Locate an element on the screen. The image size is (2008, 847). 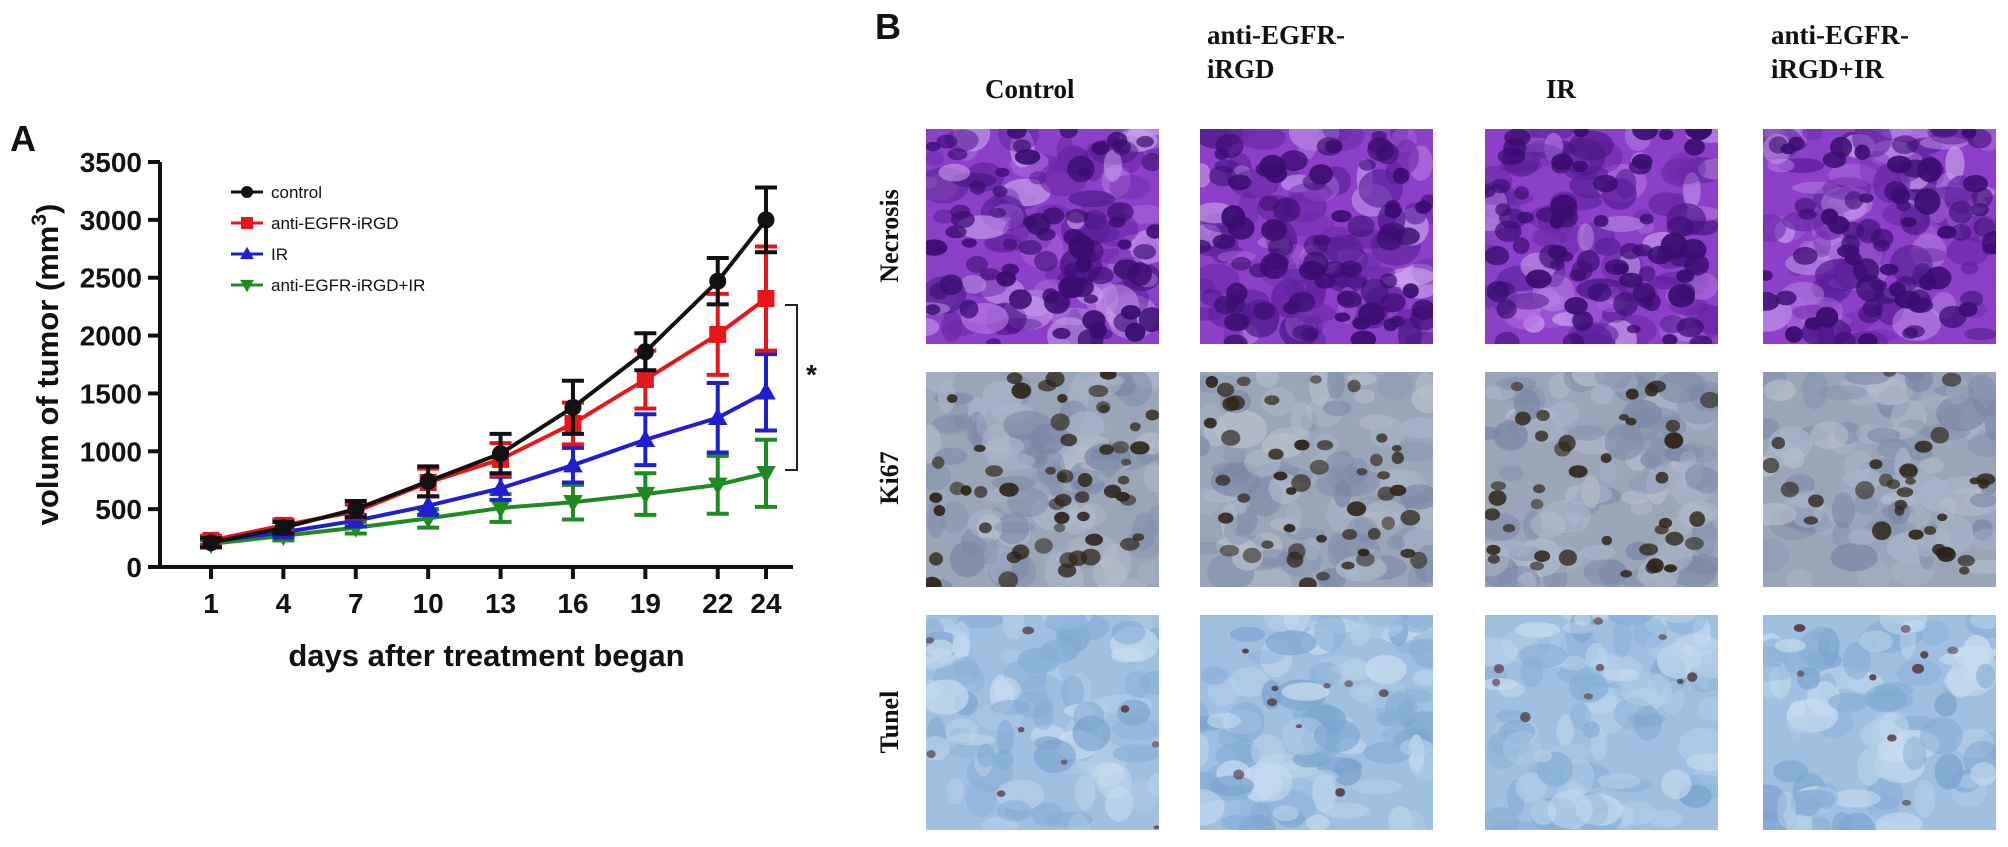
x-tick-label: 24 is located at coordinates (766, 603).